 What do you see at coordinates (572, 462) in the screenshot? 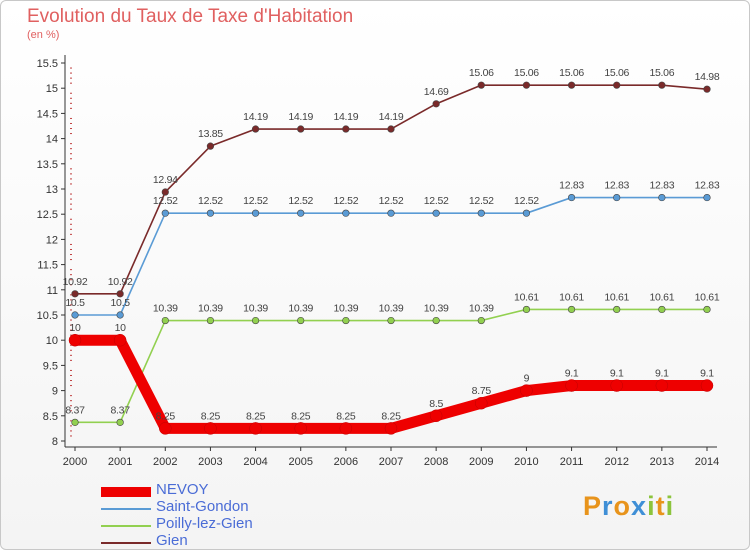
I see `x-tick-label: 2011` at bounding box center [572, 462].